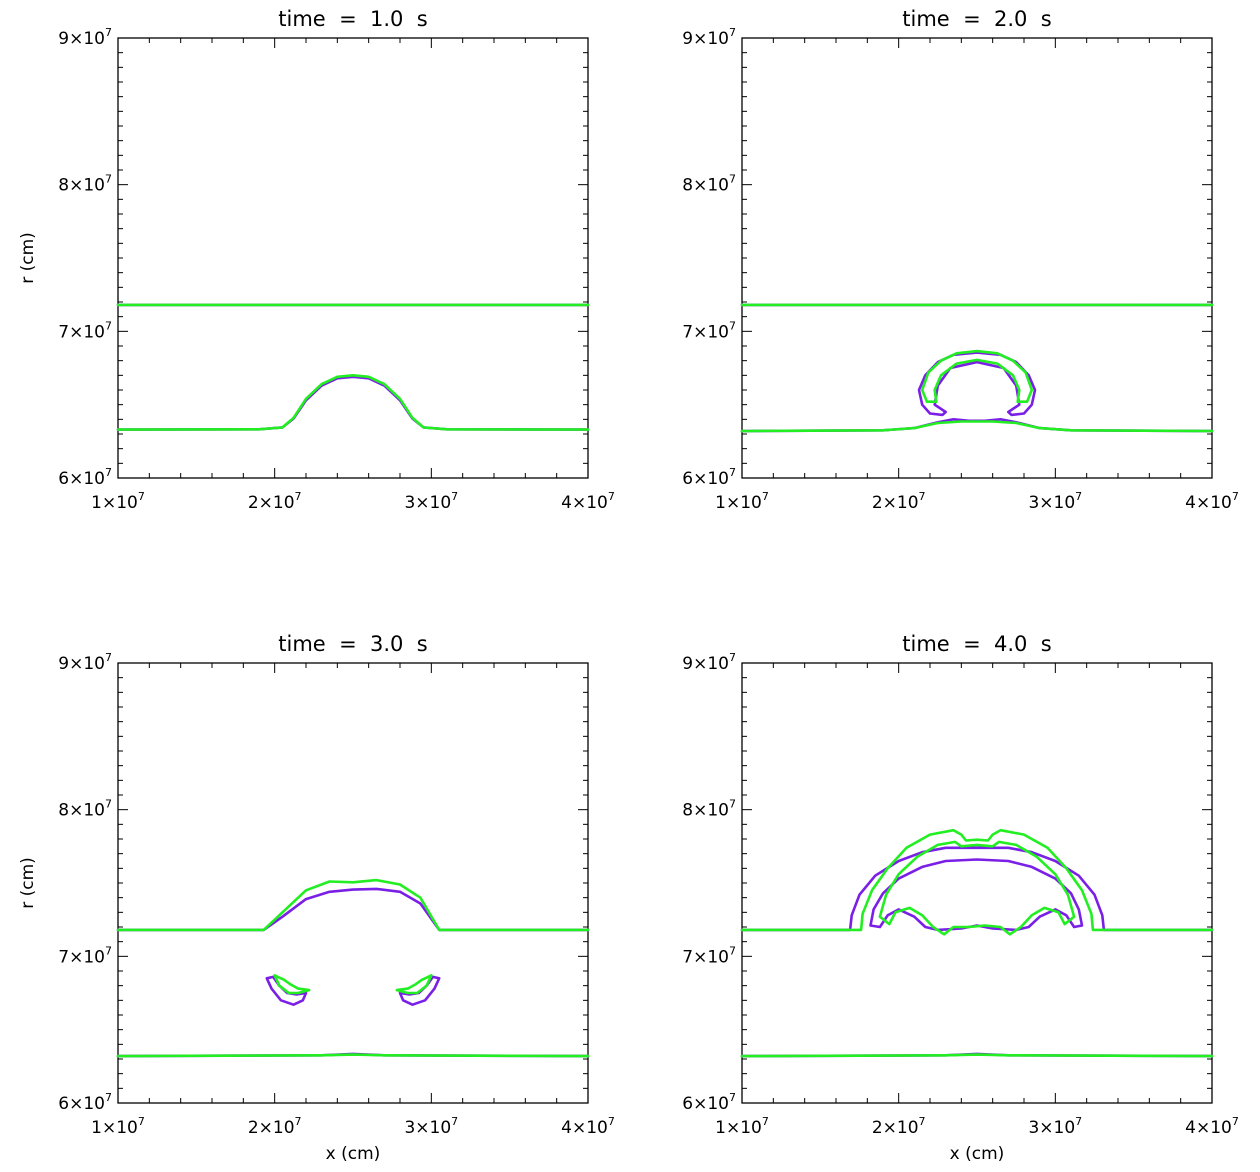  What do you see at coordinates (976, 19) in the screenshot?
I see `chart-title: time = 2.0 s` at bounding box center [976, 19].